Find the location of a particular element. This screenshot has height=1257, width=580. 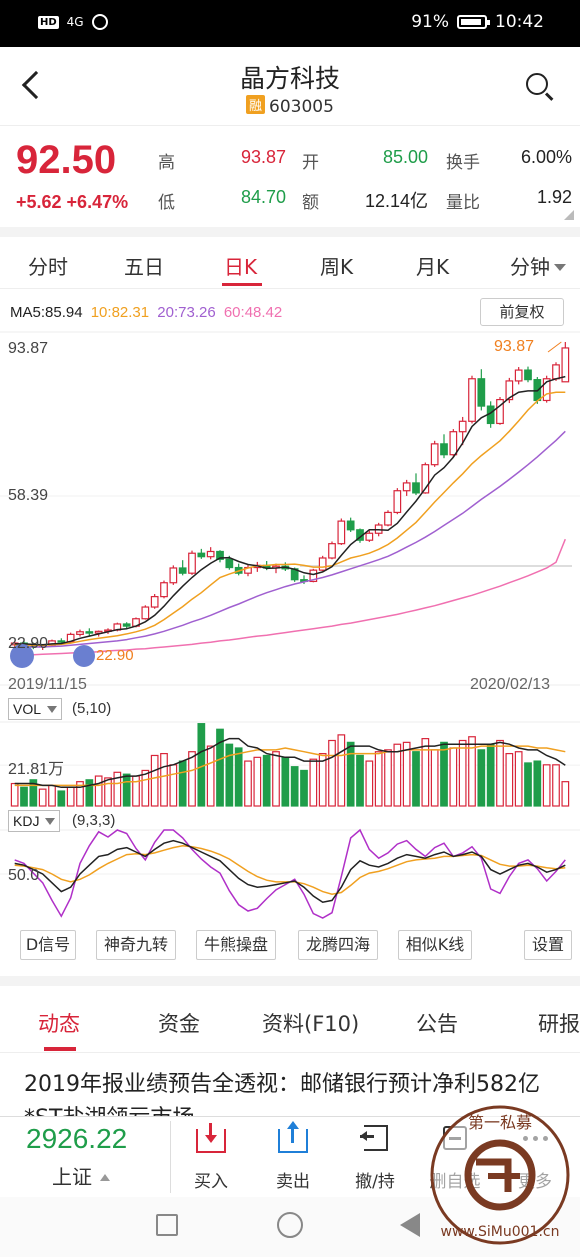

period-tabs: 分时 五日 日K 周K 月K 分钟 is located at coordinates (290, 263).